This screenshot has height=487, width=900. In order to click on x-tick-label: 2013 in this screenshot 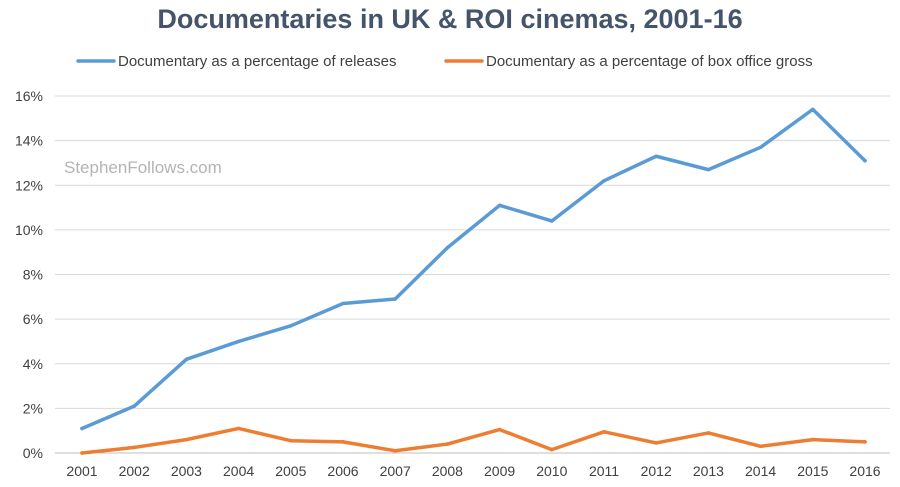, I will do `click(708, 471)`.